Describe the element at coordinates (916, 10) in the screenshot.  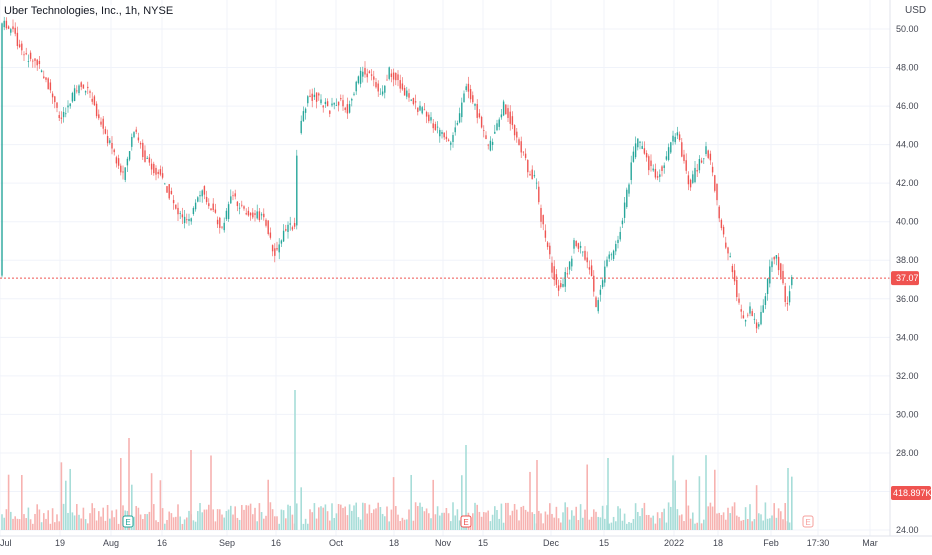
I see `currency-label: USD` at that location.